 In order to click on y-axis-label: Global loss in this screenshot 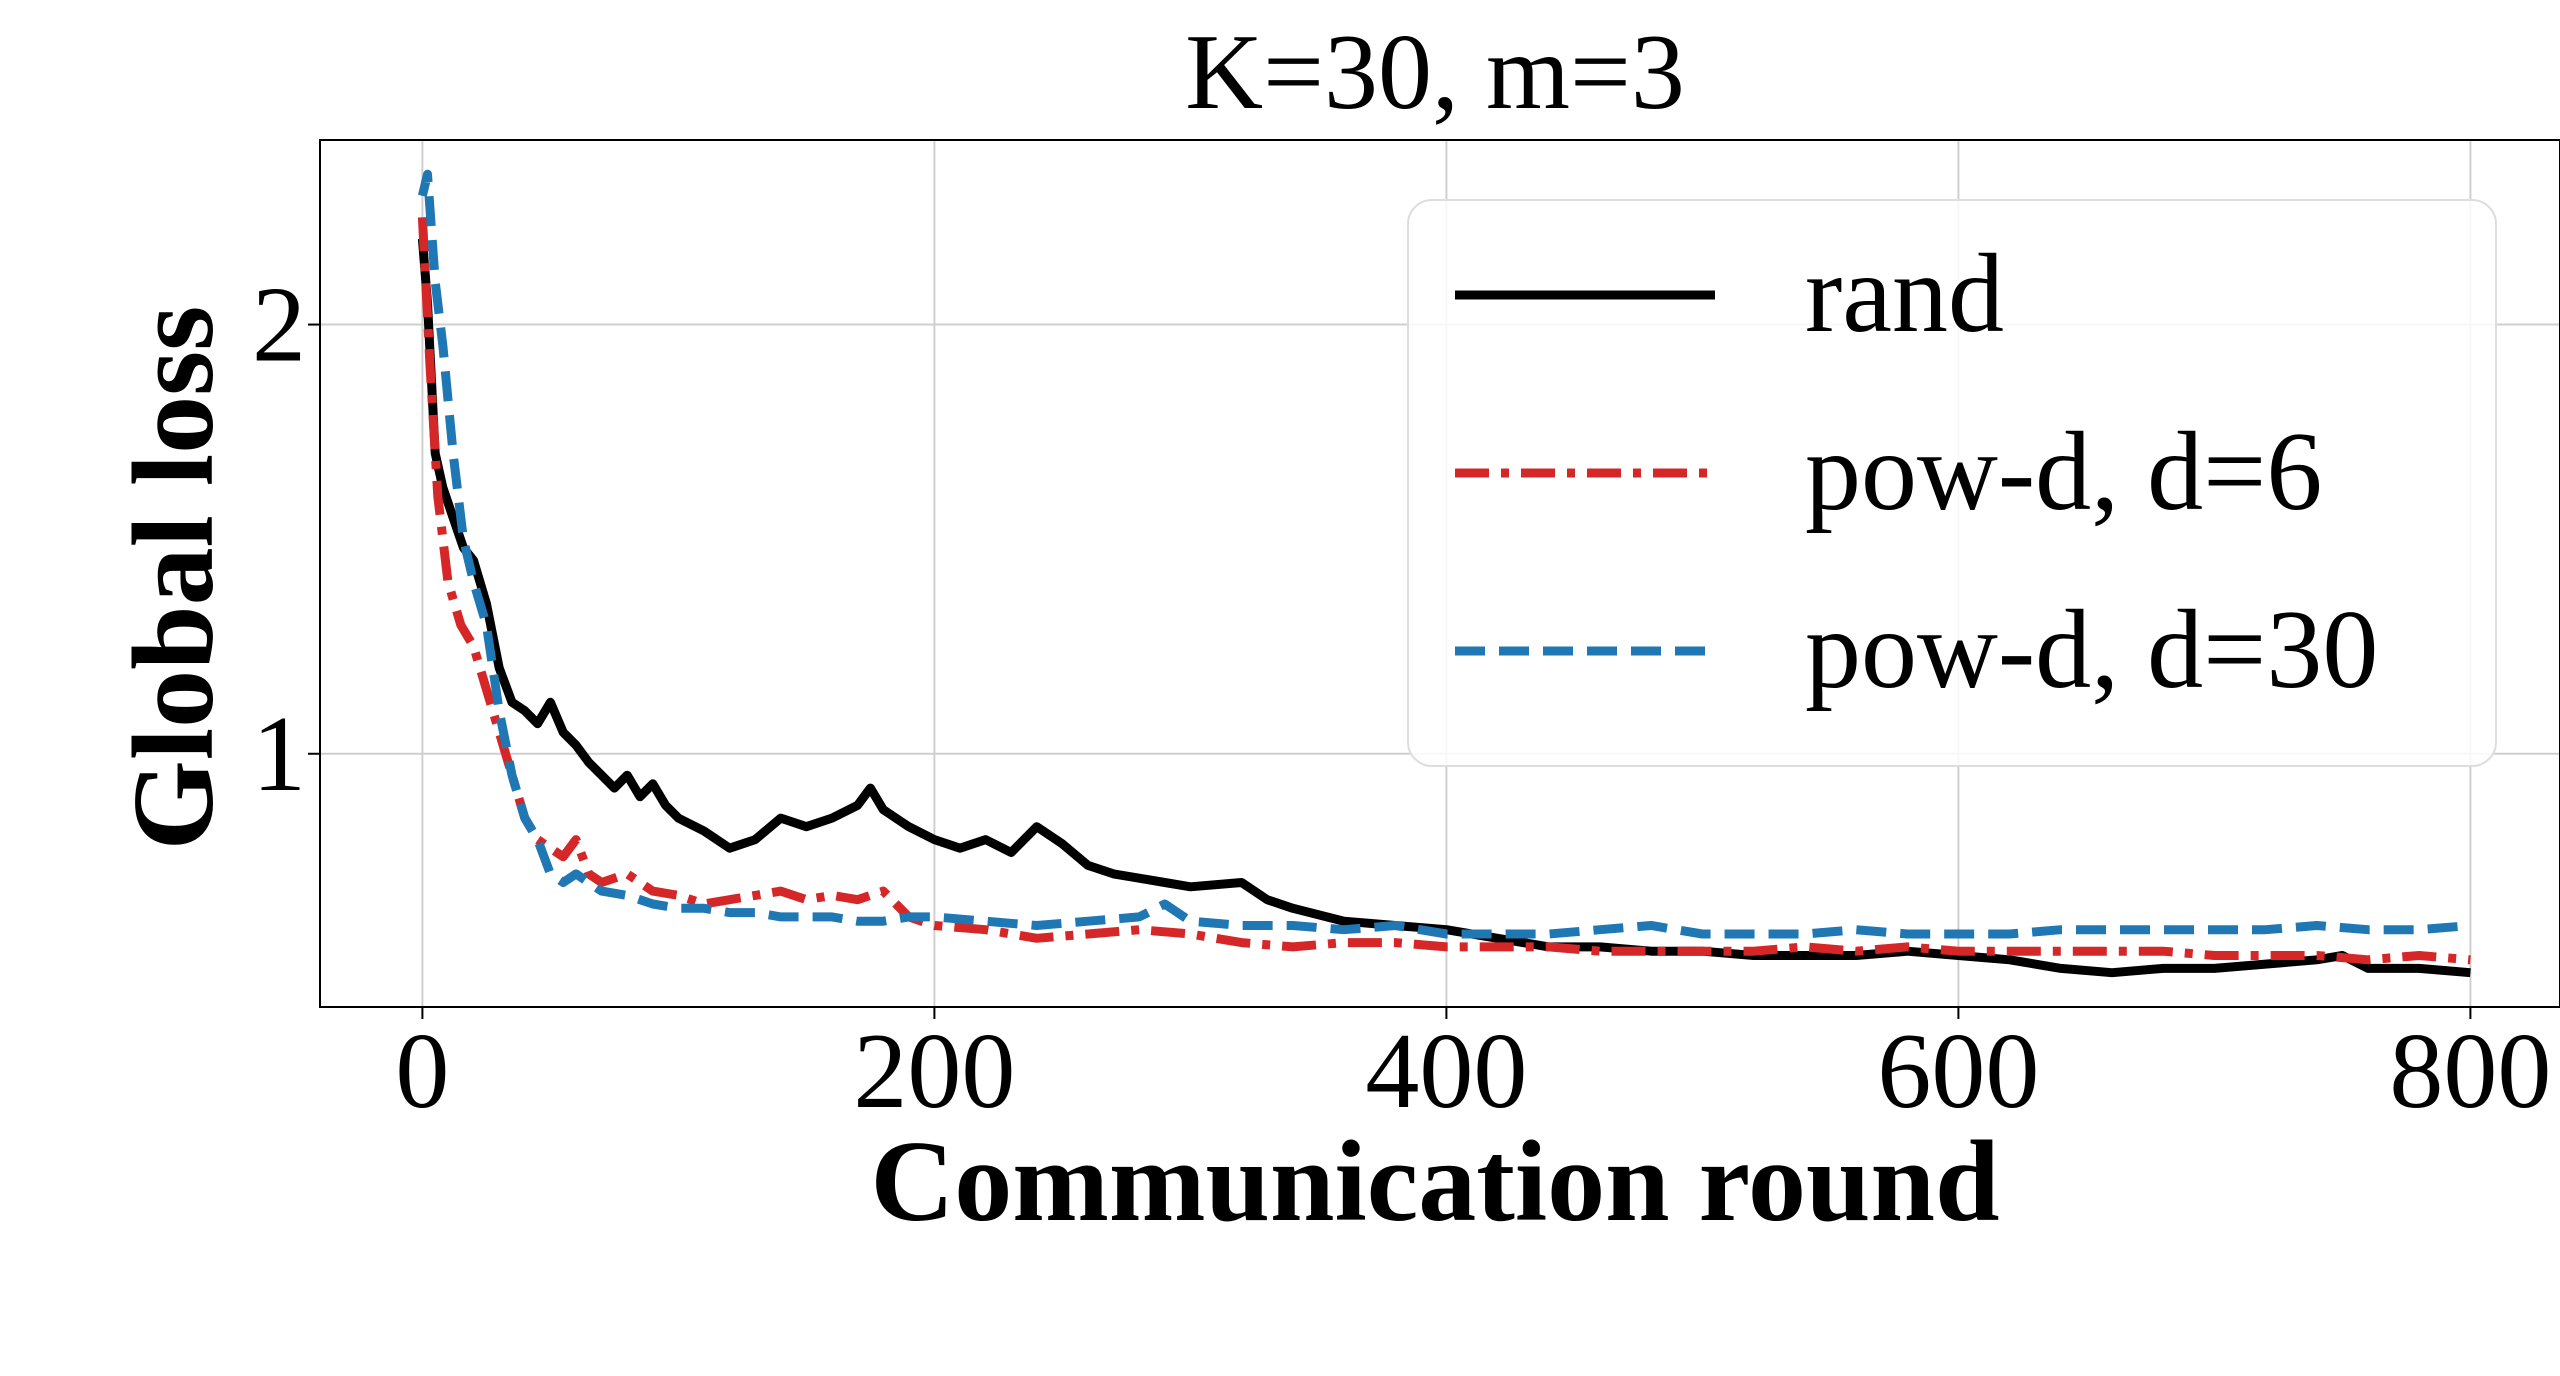, I will do `click(174, 578)`.